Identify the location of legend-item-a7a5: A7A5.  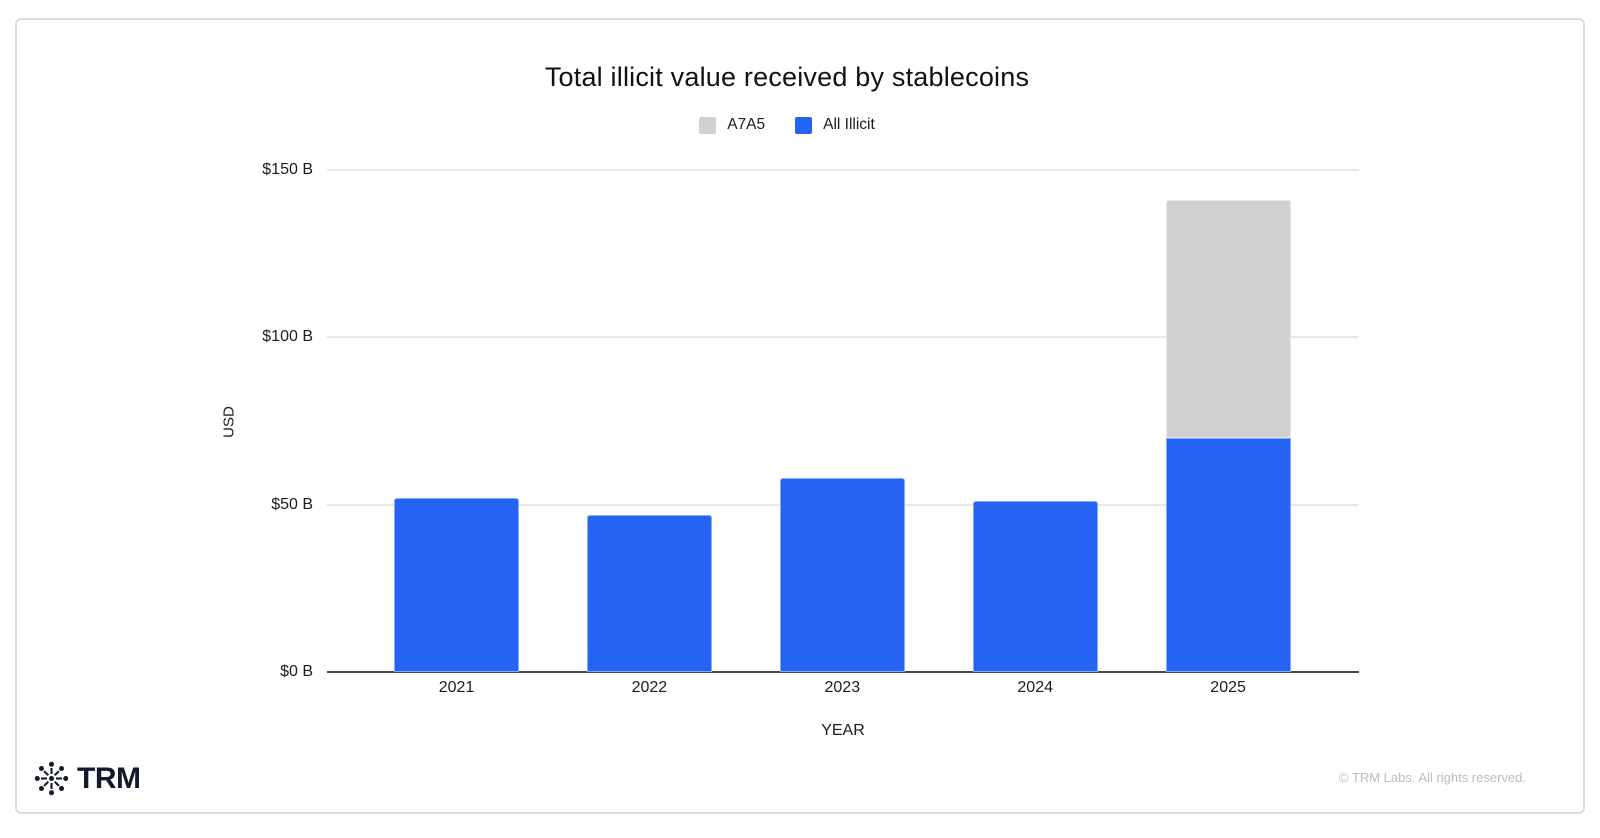
(732, 125).